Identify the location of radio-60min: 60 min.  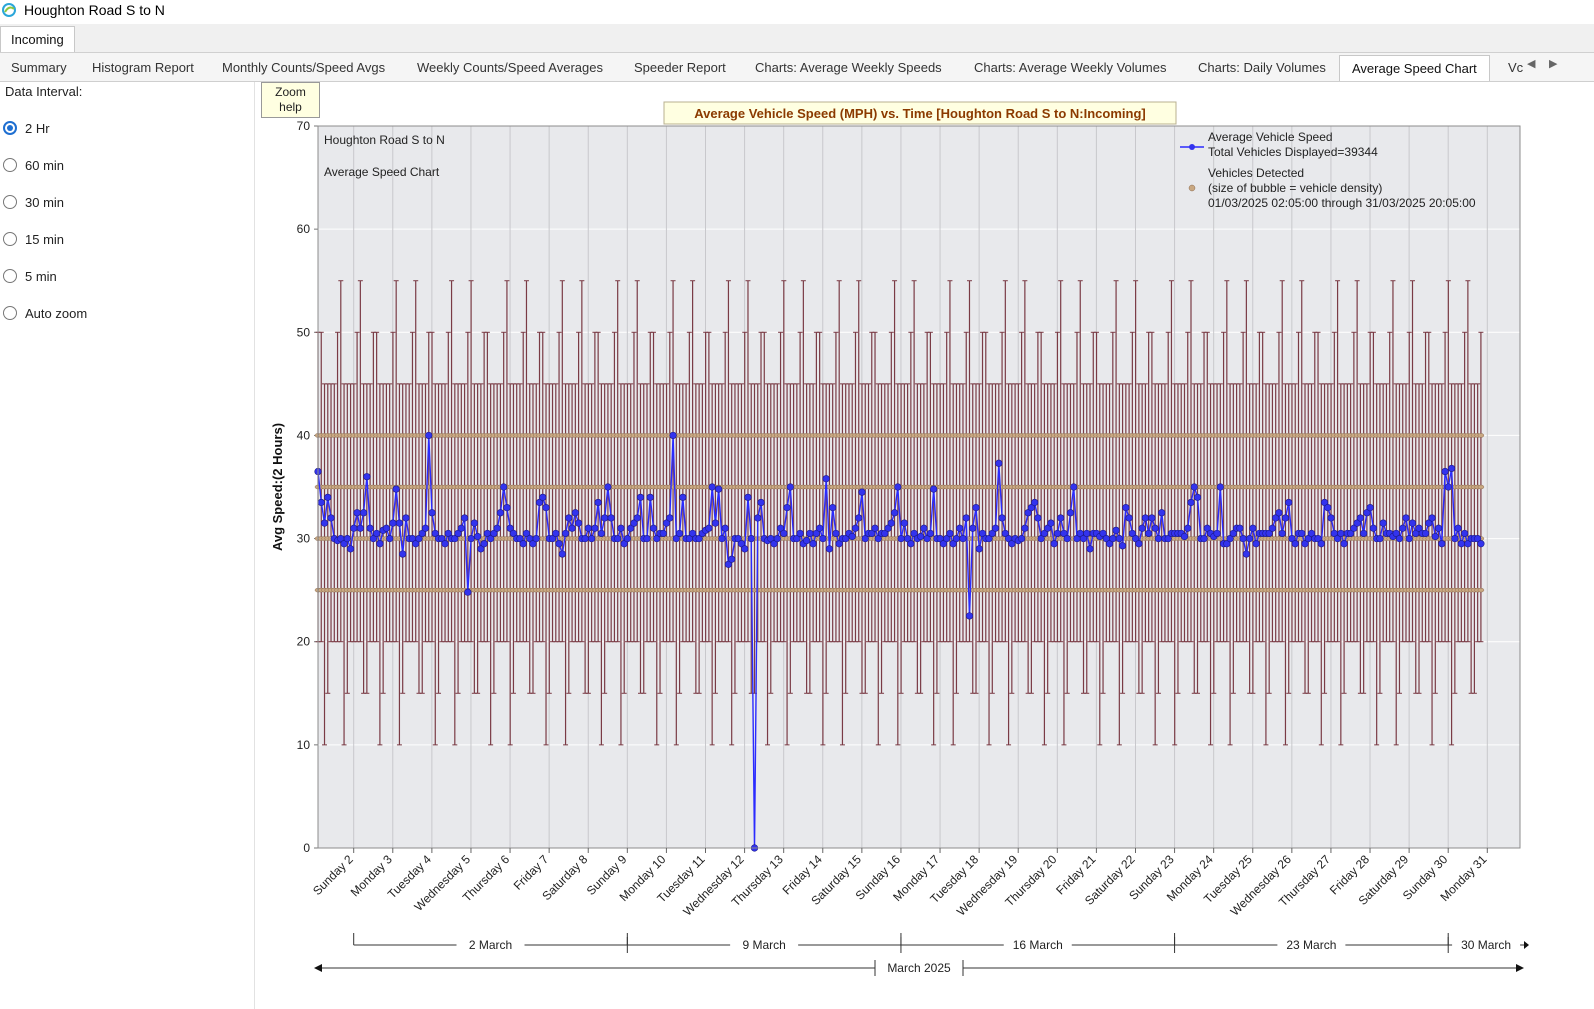
(33, 165).